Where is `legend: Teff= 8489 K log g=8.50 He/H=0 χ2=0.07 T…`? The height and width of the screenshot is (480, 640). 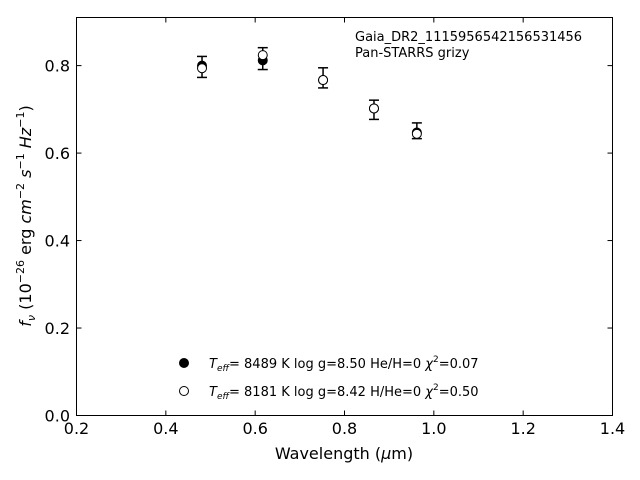
legend: Teff= 8489 K log g=8.50 He/H=0 χ2=0.07 T… is located at coordinates (329, 378).